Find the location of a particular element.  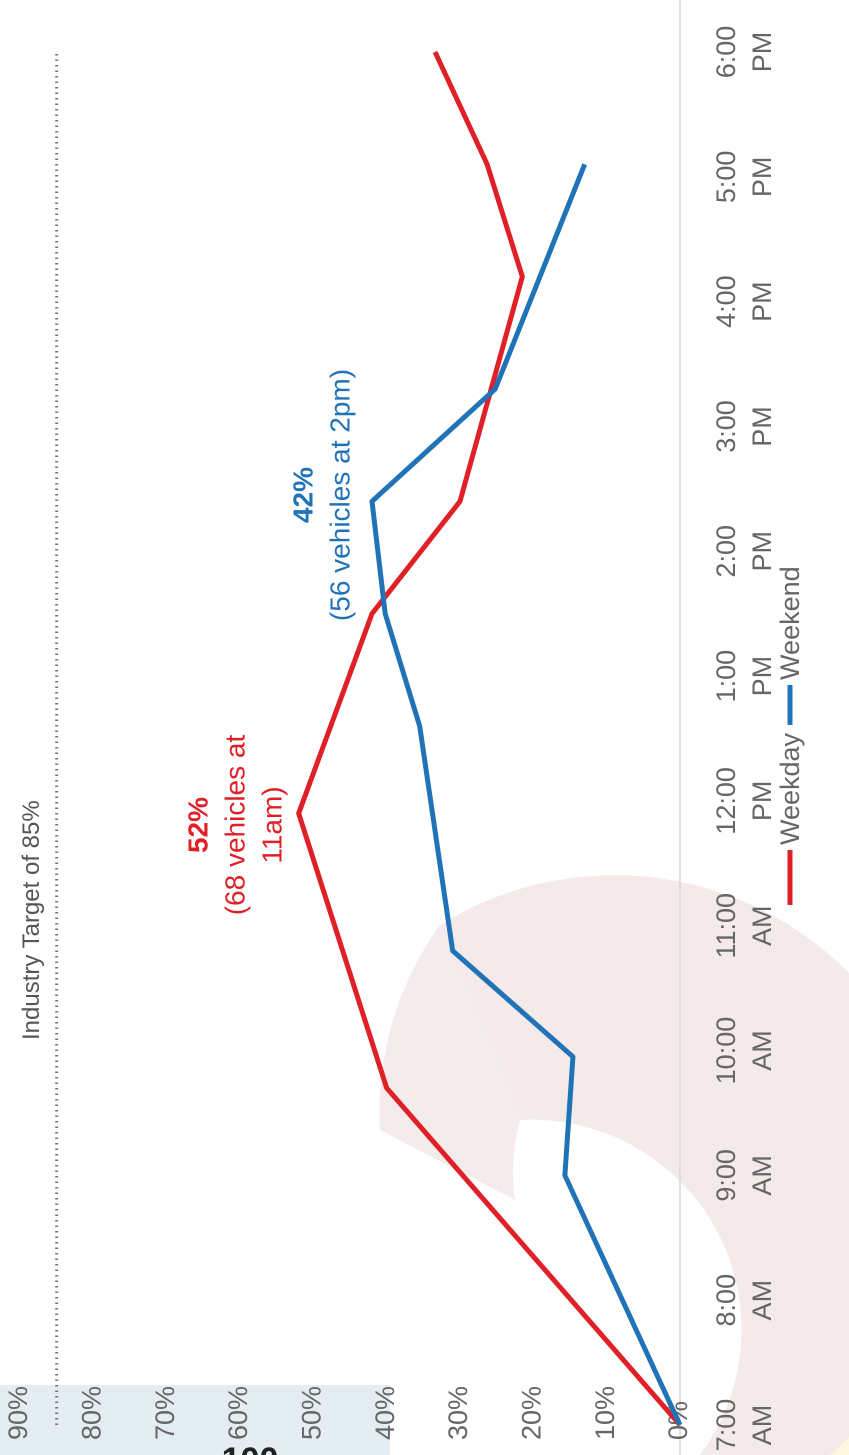

y-tick-label: 70% is located at coordinates (165, 1413).